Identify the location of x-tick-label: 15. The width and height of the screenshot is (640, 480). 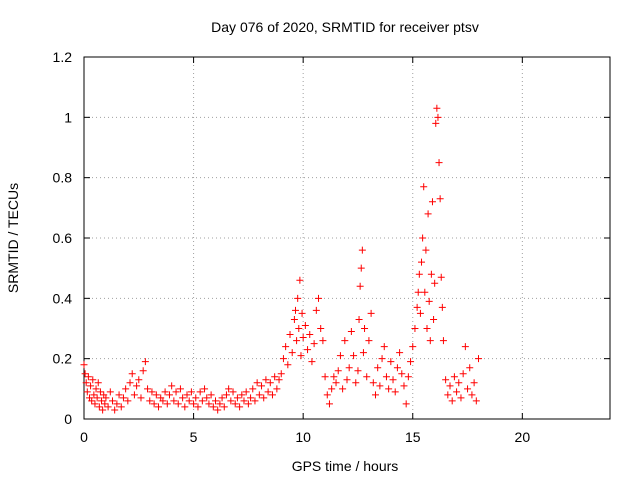
(413, 437).